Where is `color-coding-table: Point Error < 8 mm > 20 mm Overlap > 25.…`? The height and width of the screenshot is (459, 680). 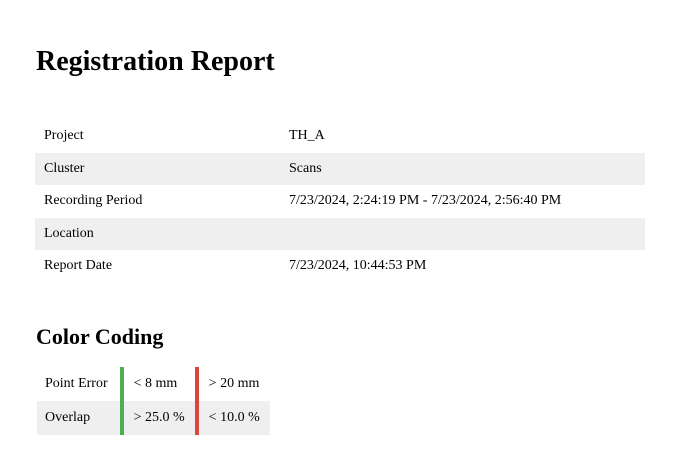 color-coding-table: Point Error < 8 mm > 20 mm Overlap > 25.… is located at coordinates (153, 401).